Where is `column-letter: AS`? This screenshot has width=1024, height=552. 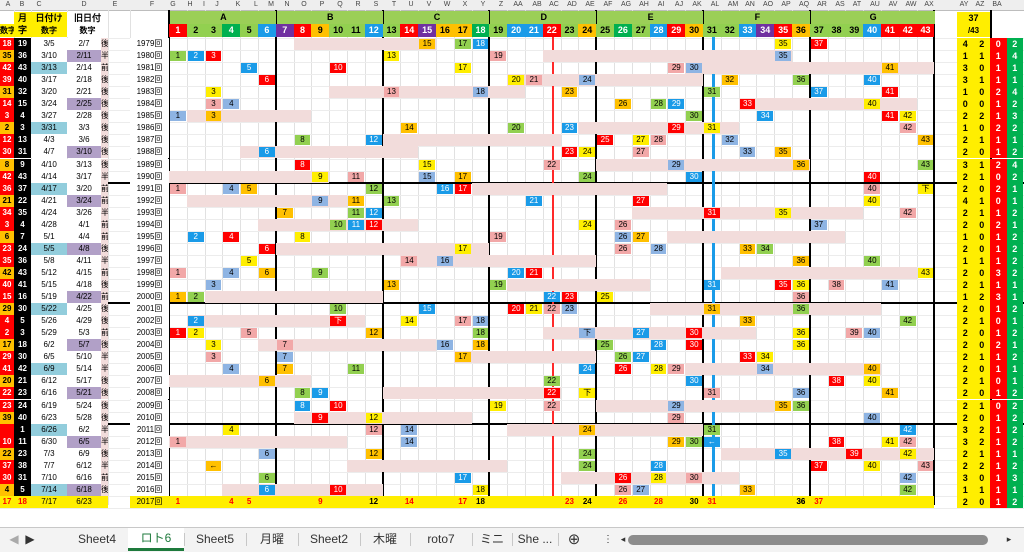
column-letter: AS is located at coordinates (840, 4).